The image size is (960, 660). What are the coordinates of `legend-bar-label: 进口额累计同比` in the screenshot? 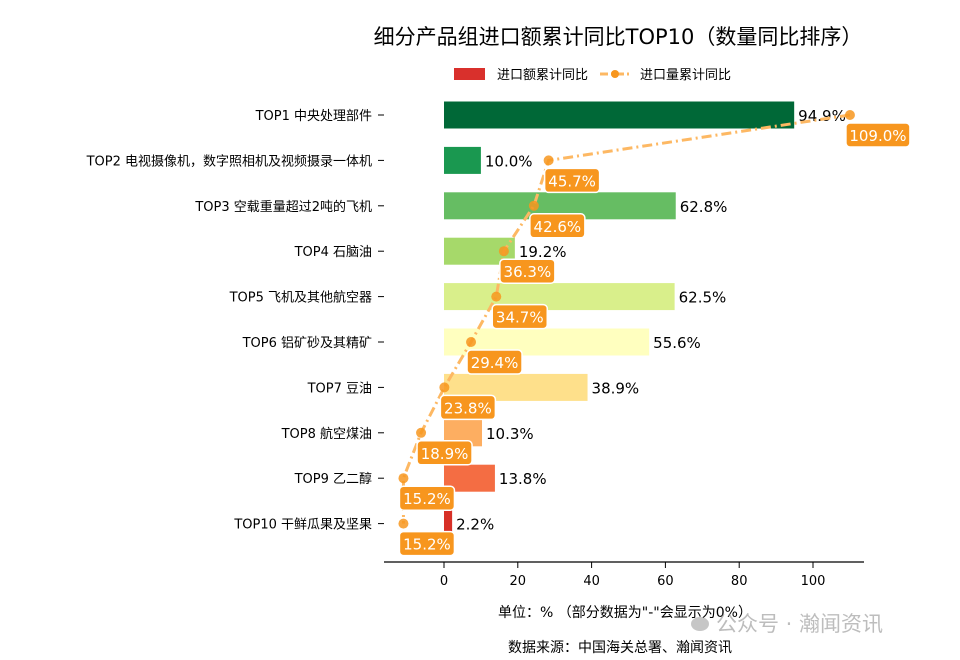 It's located at (542, 75).